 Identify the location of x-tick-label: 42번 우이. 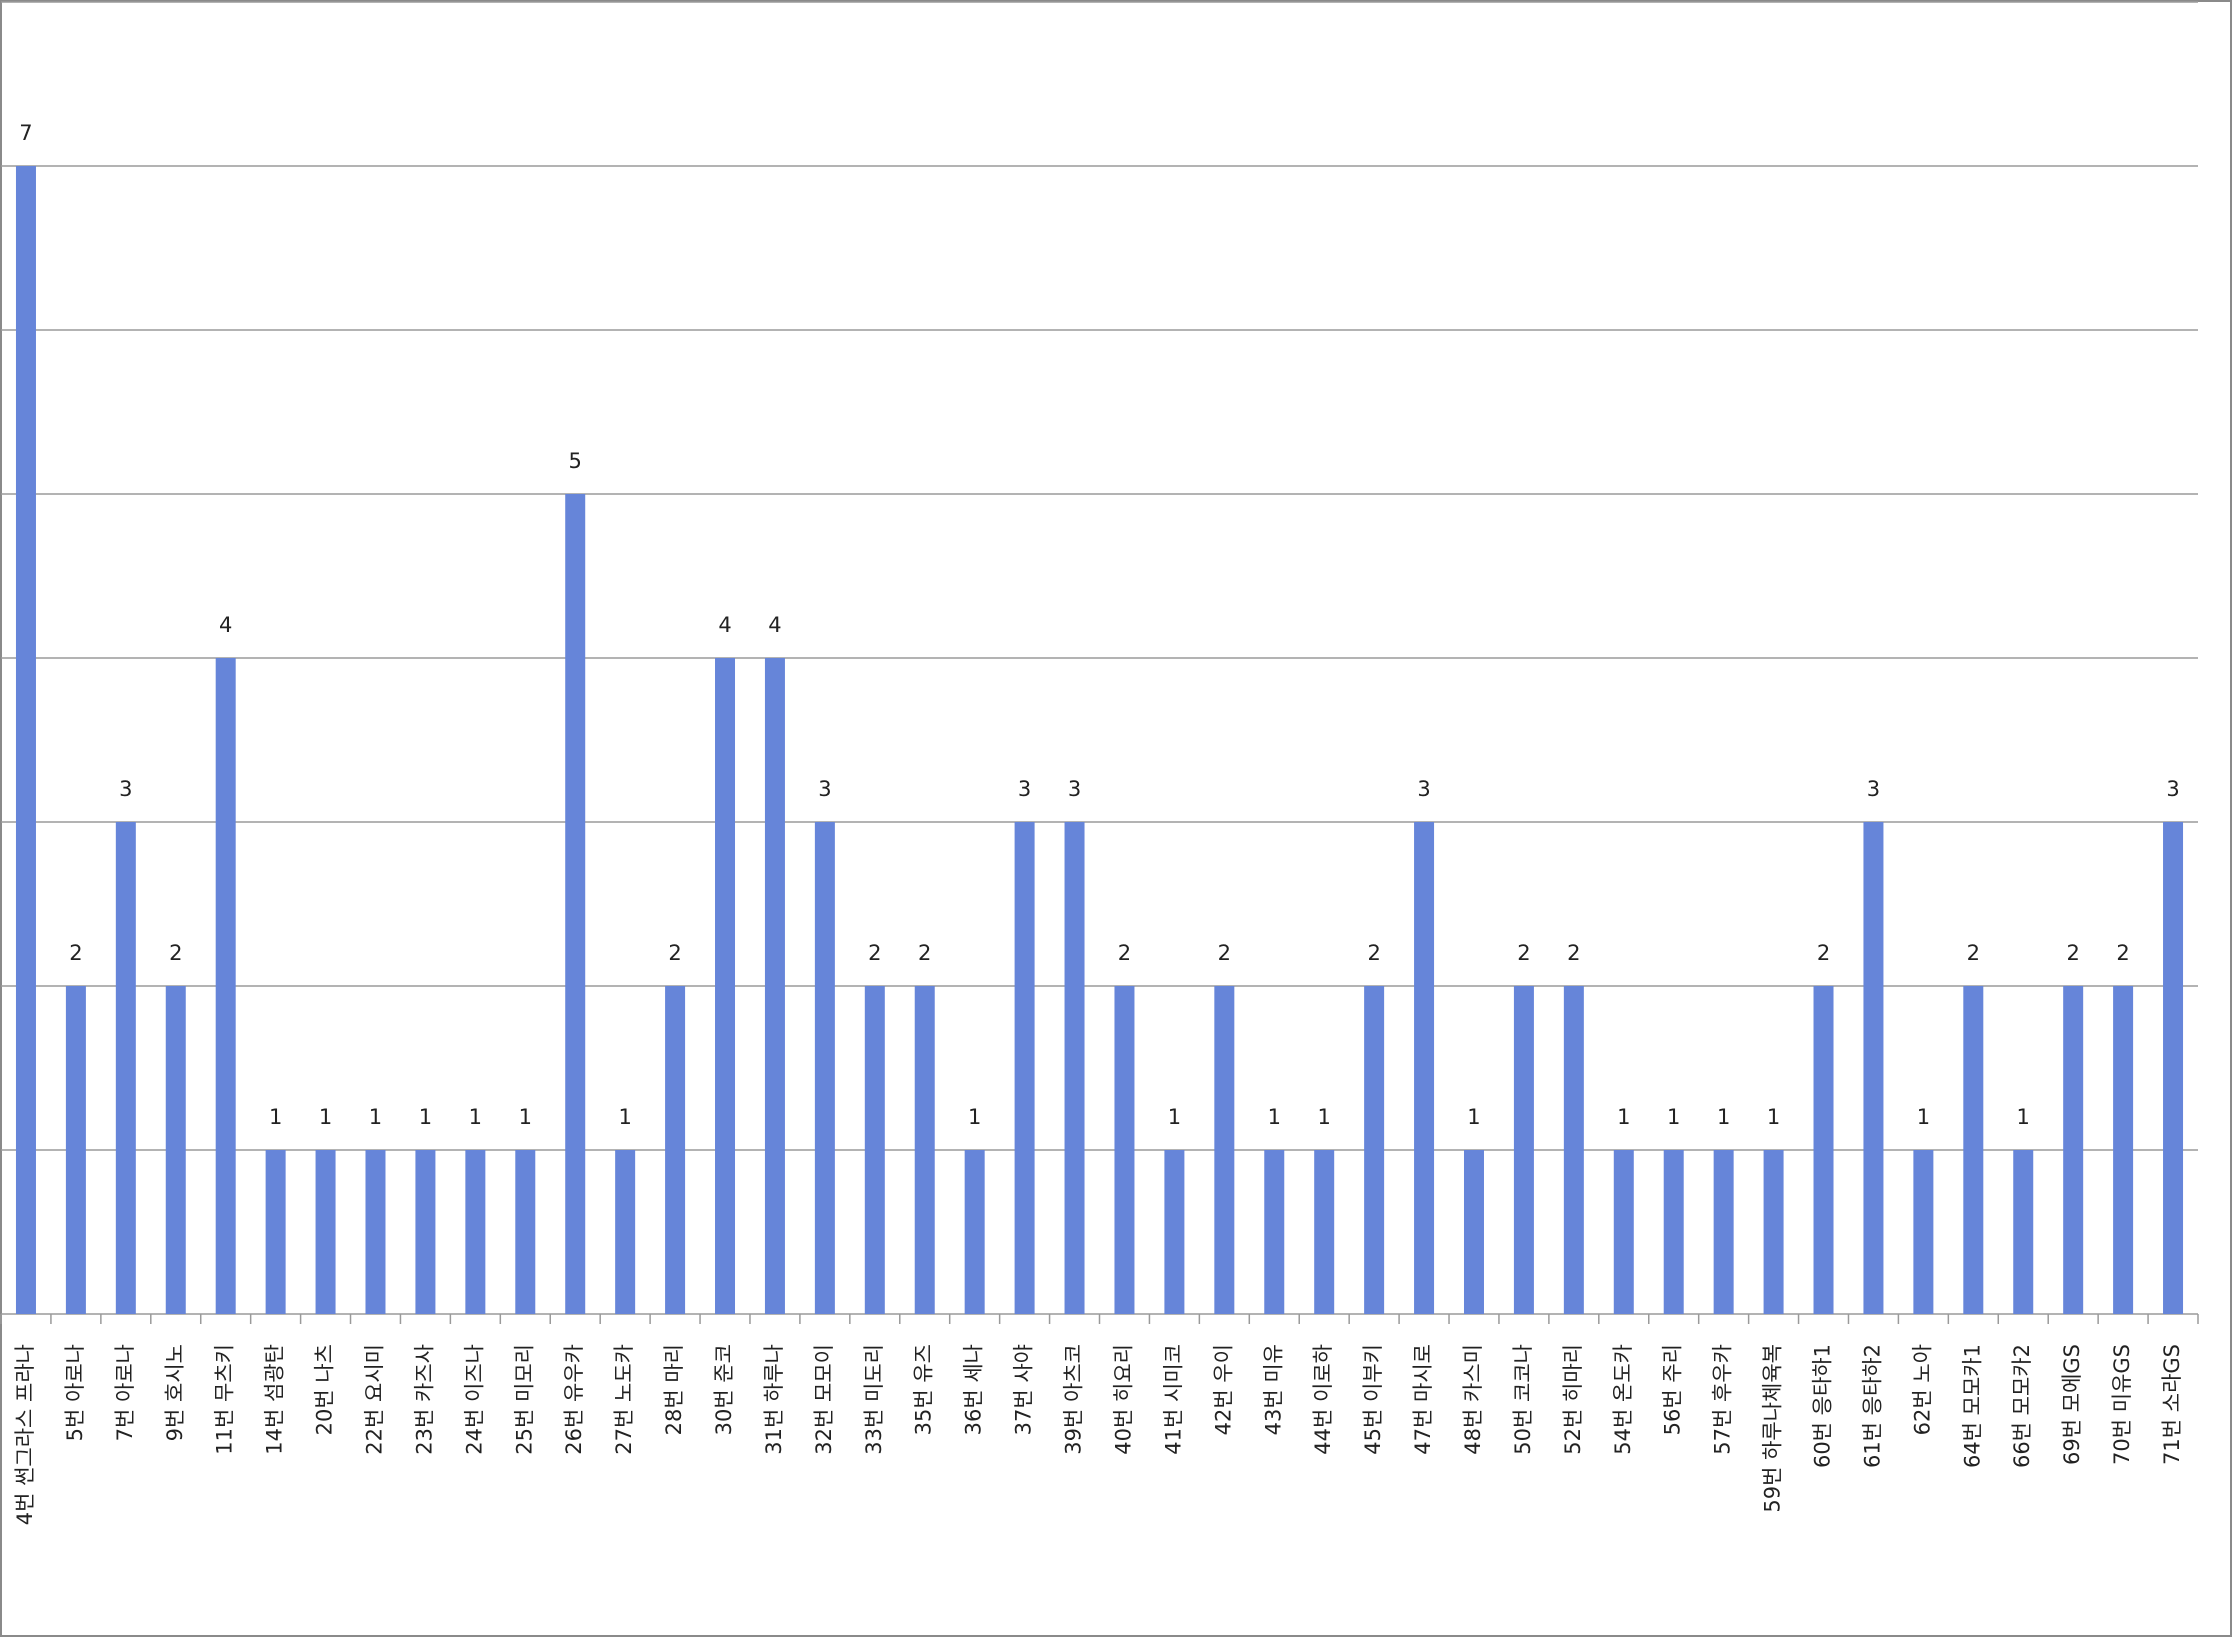
(1223, 1389).